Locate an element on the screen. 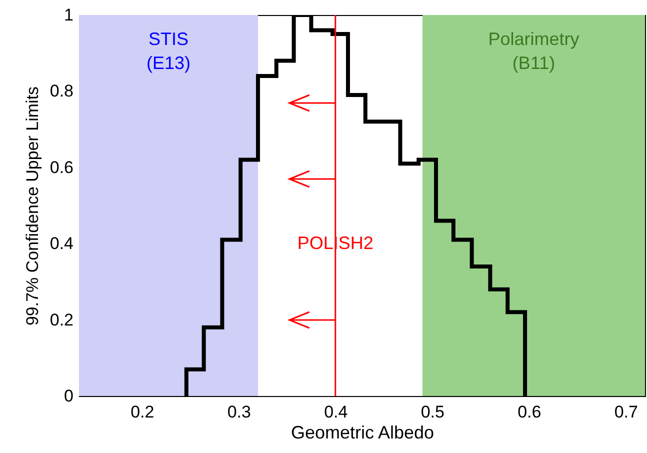 The image size is (647, 453). y-tick-label: 0.4 is located at coordinates (62, 244).